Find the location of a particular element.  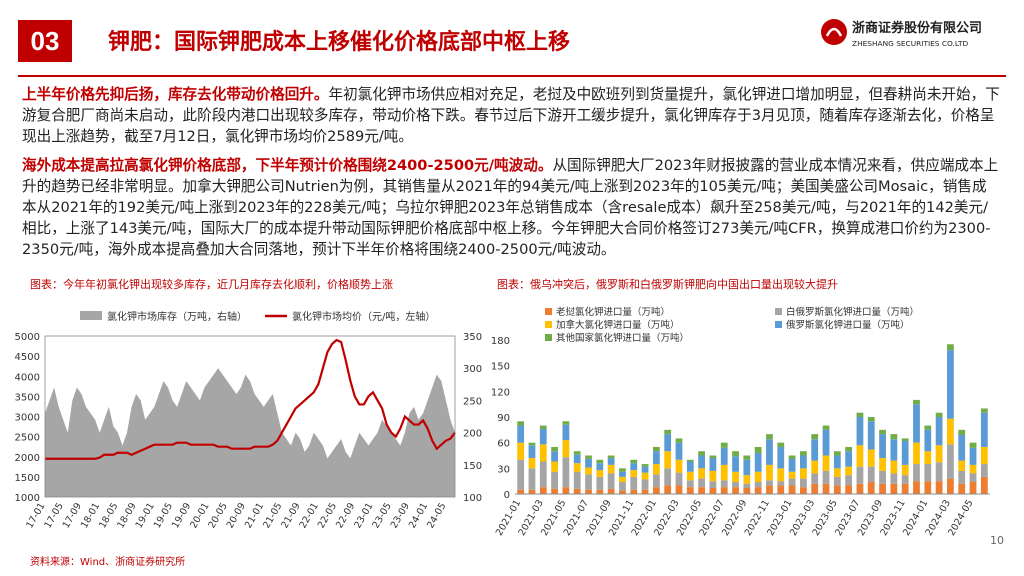

y-tick-label: 1000 is located at coordinates (27, 498).